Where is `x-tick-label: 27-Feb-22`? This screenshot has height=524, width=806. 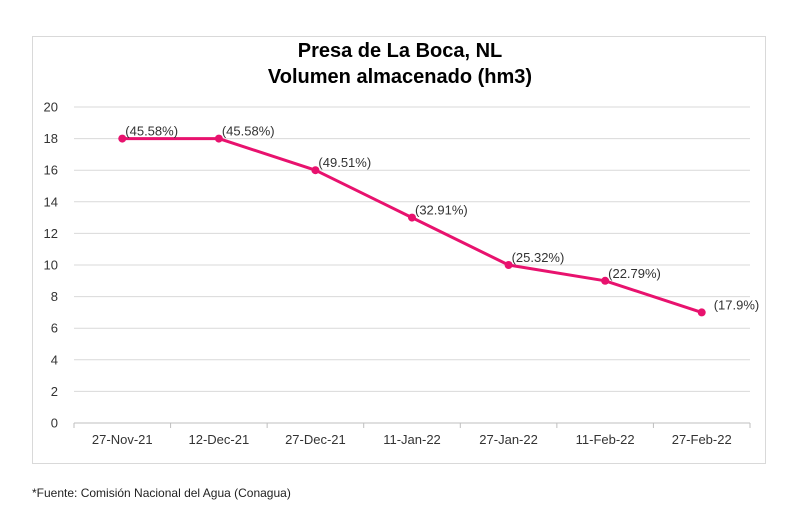
x-tick-label: 27-Feb-22 is located at coordinates (702, 439).